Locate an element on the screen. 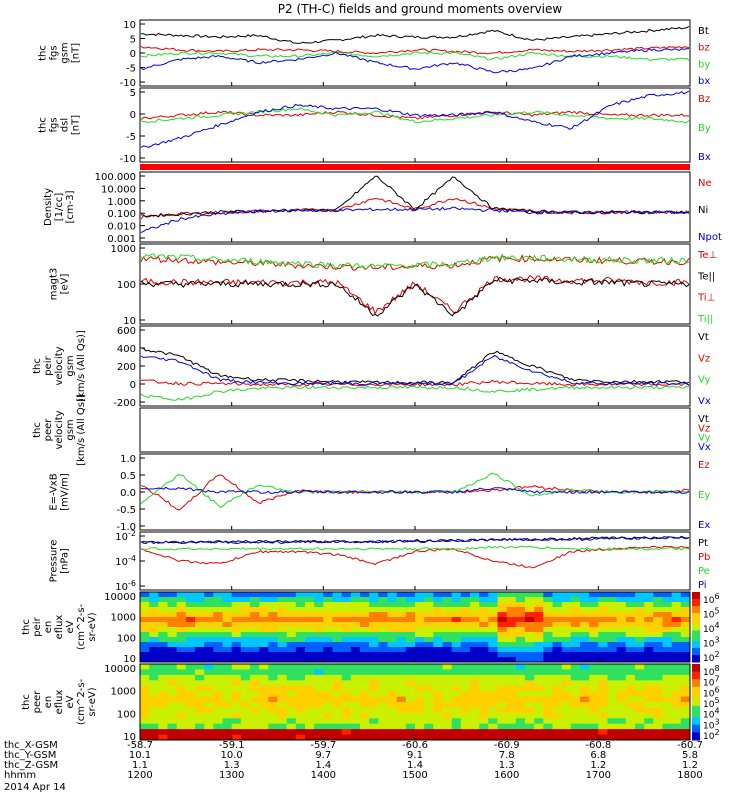  legend-entry: by is located at coordinates (704, 64).